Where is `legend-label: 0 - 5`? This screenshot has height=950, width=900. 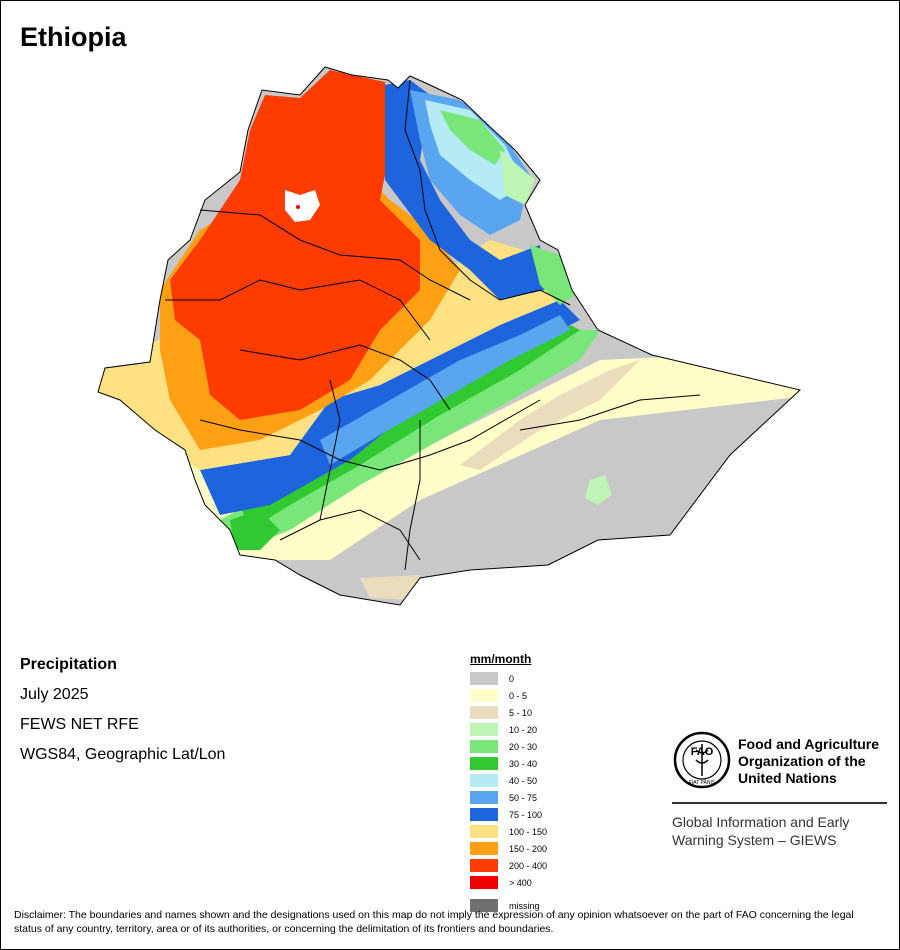
legend-label: 0 - 5 is located at coordinates (518, 695).